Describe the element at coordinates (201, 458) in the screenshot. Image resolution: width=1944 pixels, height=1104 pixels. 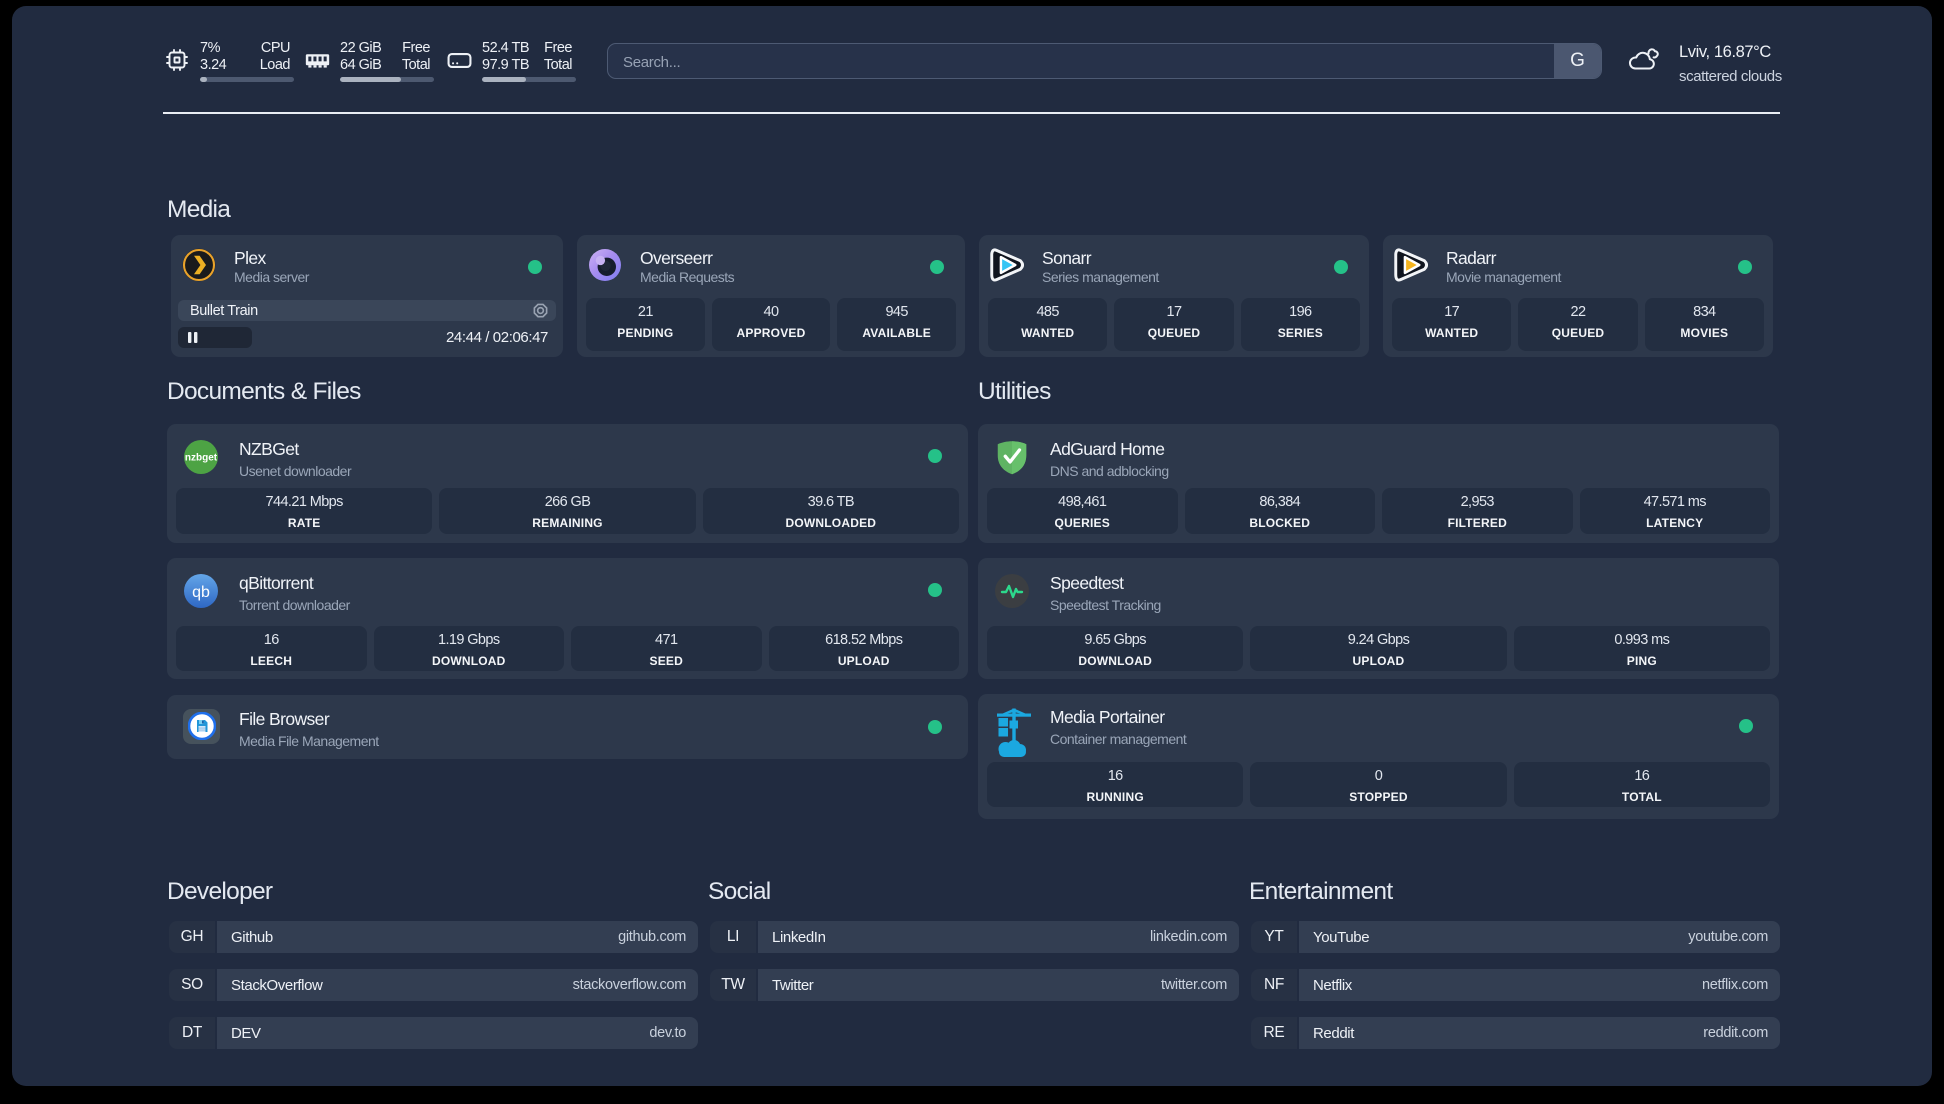
I see `svg-text: nzbget` at that location.